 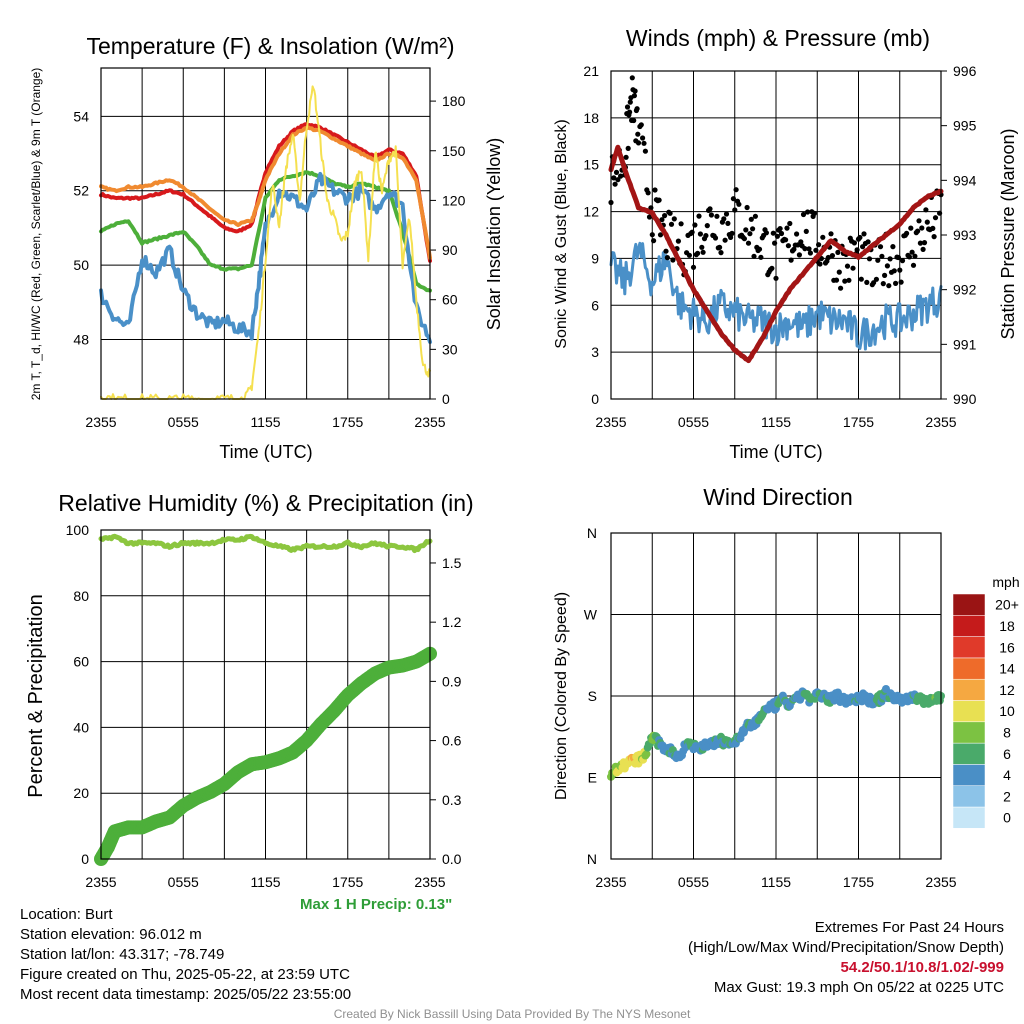 I want to click on temp-ytick-right-label: 180, so click(x=454, y=101).